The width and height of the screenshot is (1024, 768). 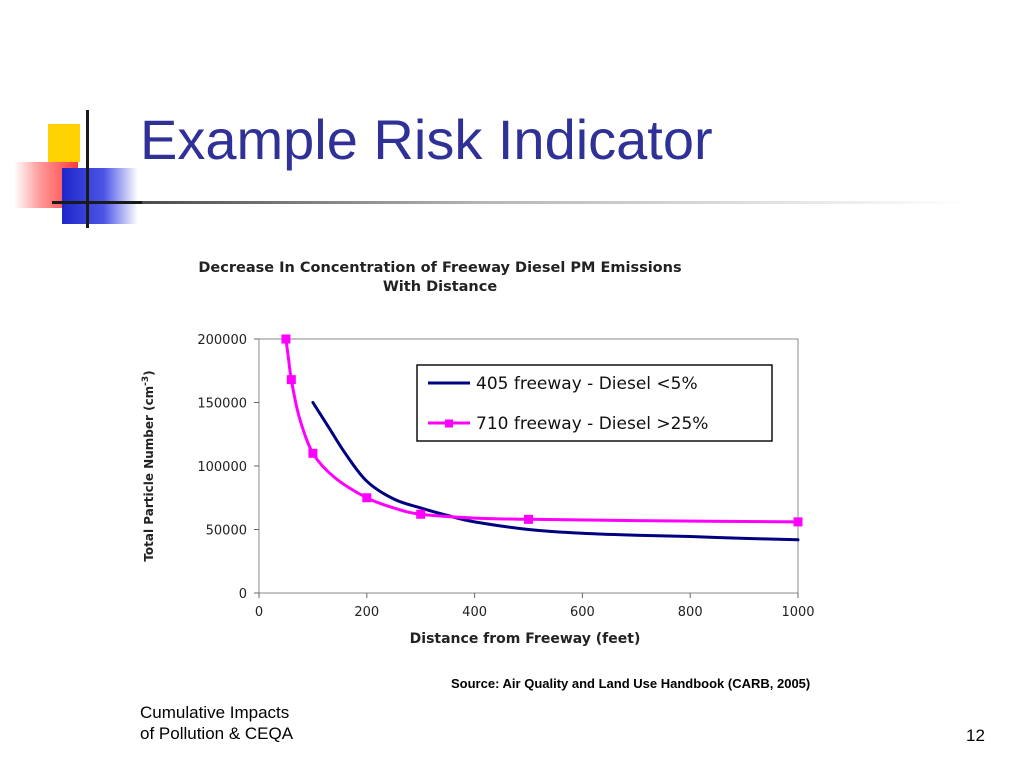 I want to click on page-number: 12, so click(x=975, y=735).